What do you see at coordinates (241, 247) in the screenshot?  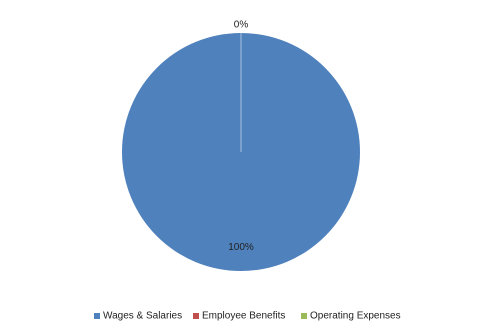 I see `data-label: 100%` at bounding box center [241, 247].